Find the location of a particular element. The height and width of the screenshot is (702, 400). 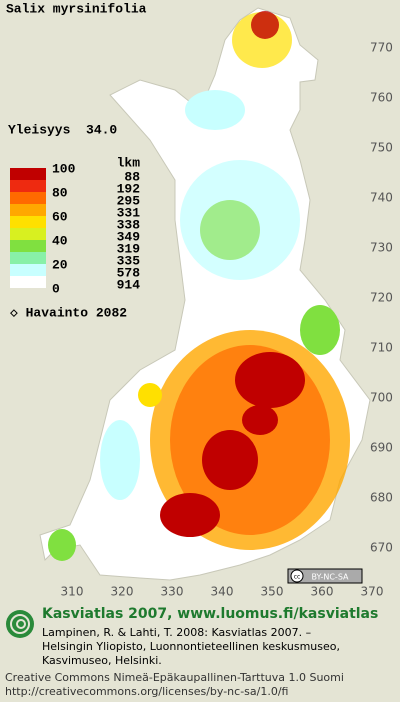

footer-line: Kasvimuseo, Helsinki. is located at coordinates (102, 660).